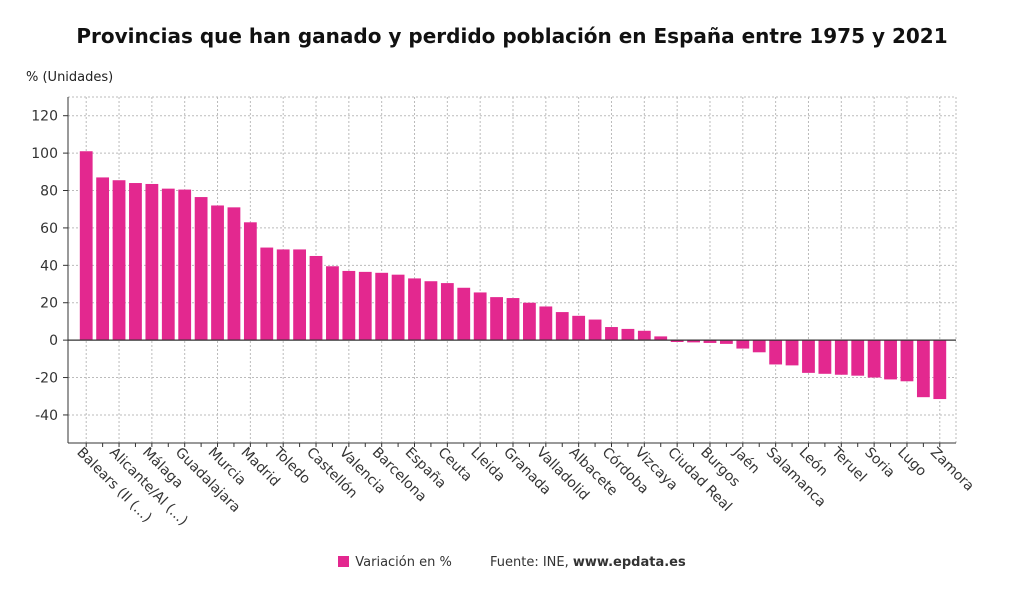 This screenshot has height=601, width=1024. I want to click on y-tick-label: 80, so click(49, 192).